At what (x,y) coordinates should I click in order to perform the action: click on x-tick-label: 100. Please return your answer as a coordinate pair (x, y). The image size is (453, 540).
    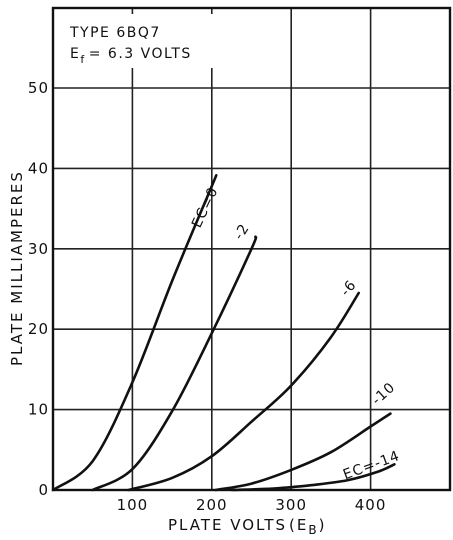
    Looking at the image, I should click on (133, 505).